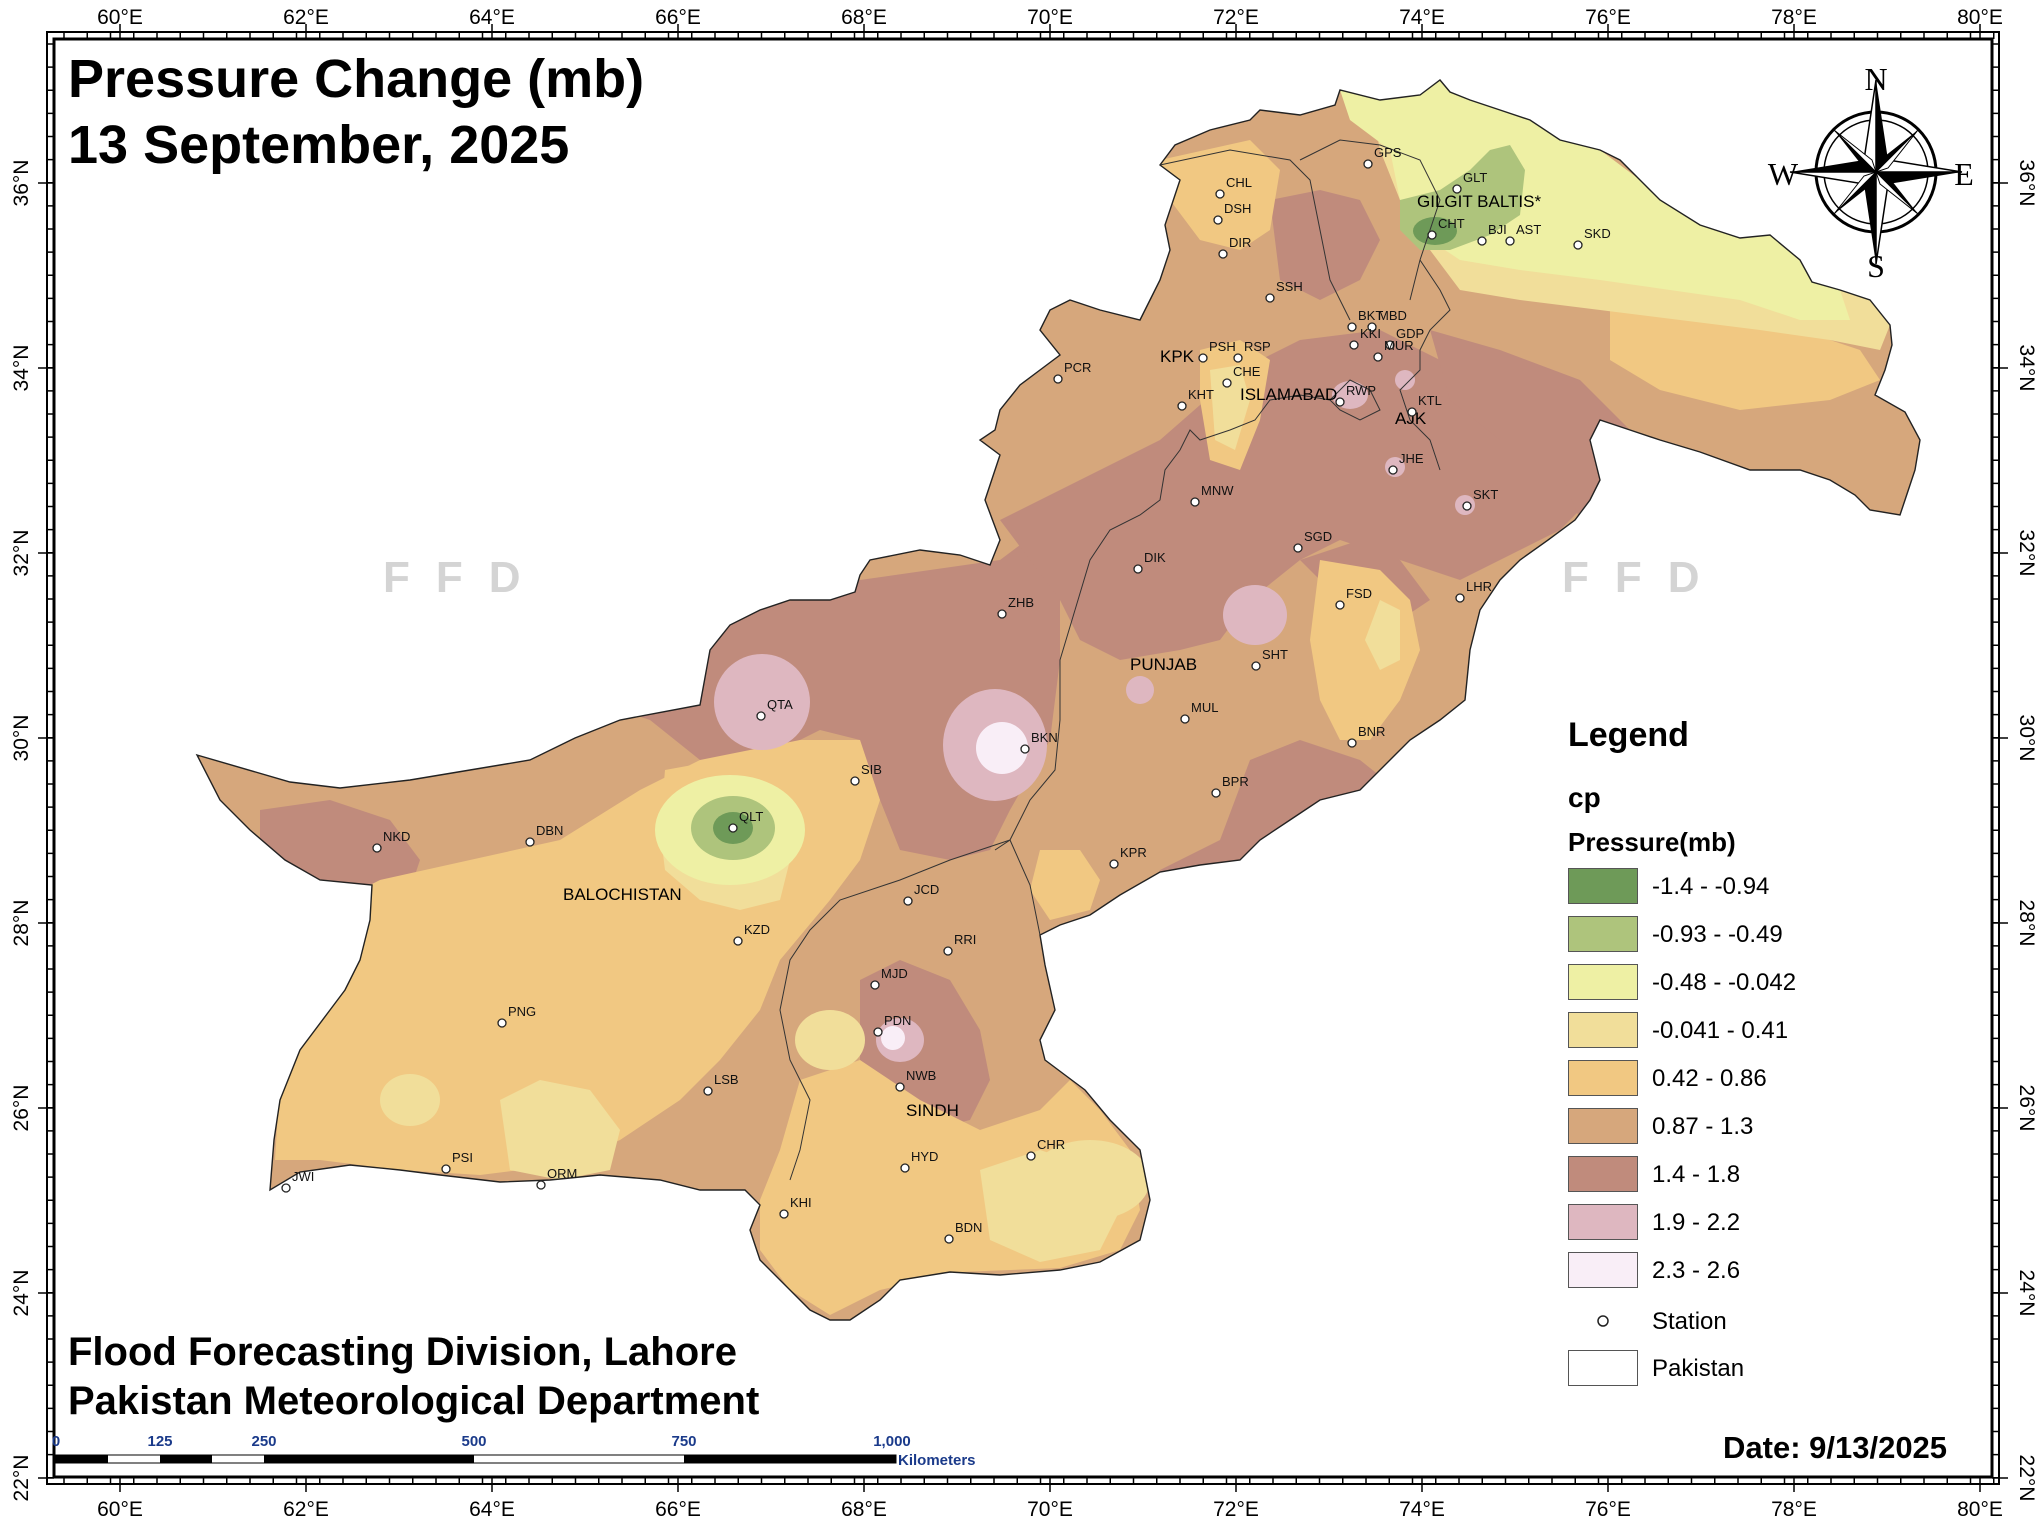 This screenshot has width=2040, height=1521. Describe the element at coordinates (932, 1110) in the screenshot. I see `region-label-sindh: SINDH` at that location.